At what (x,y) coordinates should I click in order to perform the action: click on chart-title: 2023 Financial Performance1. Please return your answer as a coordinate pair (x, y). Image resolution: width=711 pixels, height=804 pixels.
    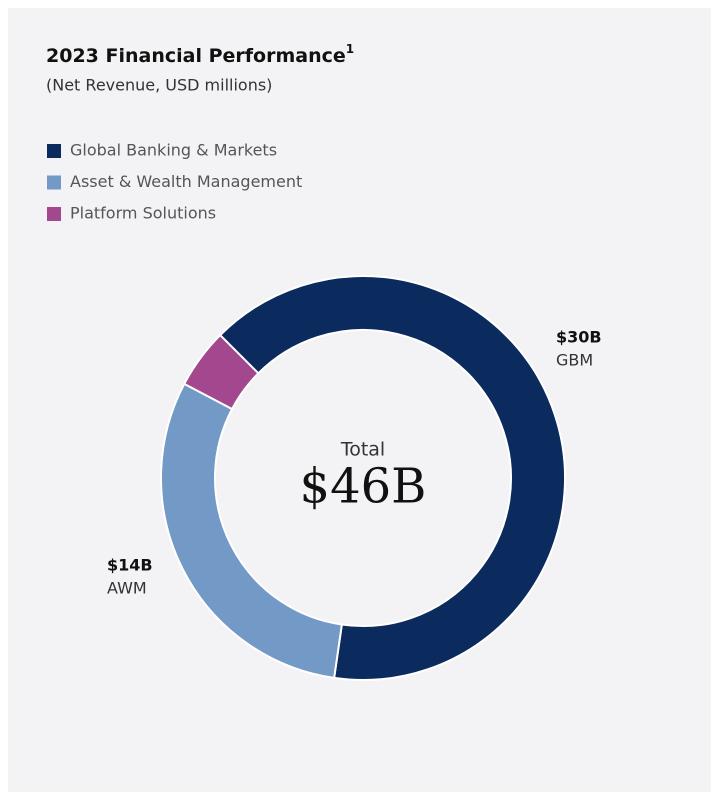
    Looking at the image, I should click on (200, 54).